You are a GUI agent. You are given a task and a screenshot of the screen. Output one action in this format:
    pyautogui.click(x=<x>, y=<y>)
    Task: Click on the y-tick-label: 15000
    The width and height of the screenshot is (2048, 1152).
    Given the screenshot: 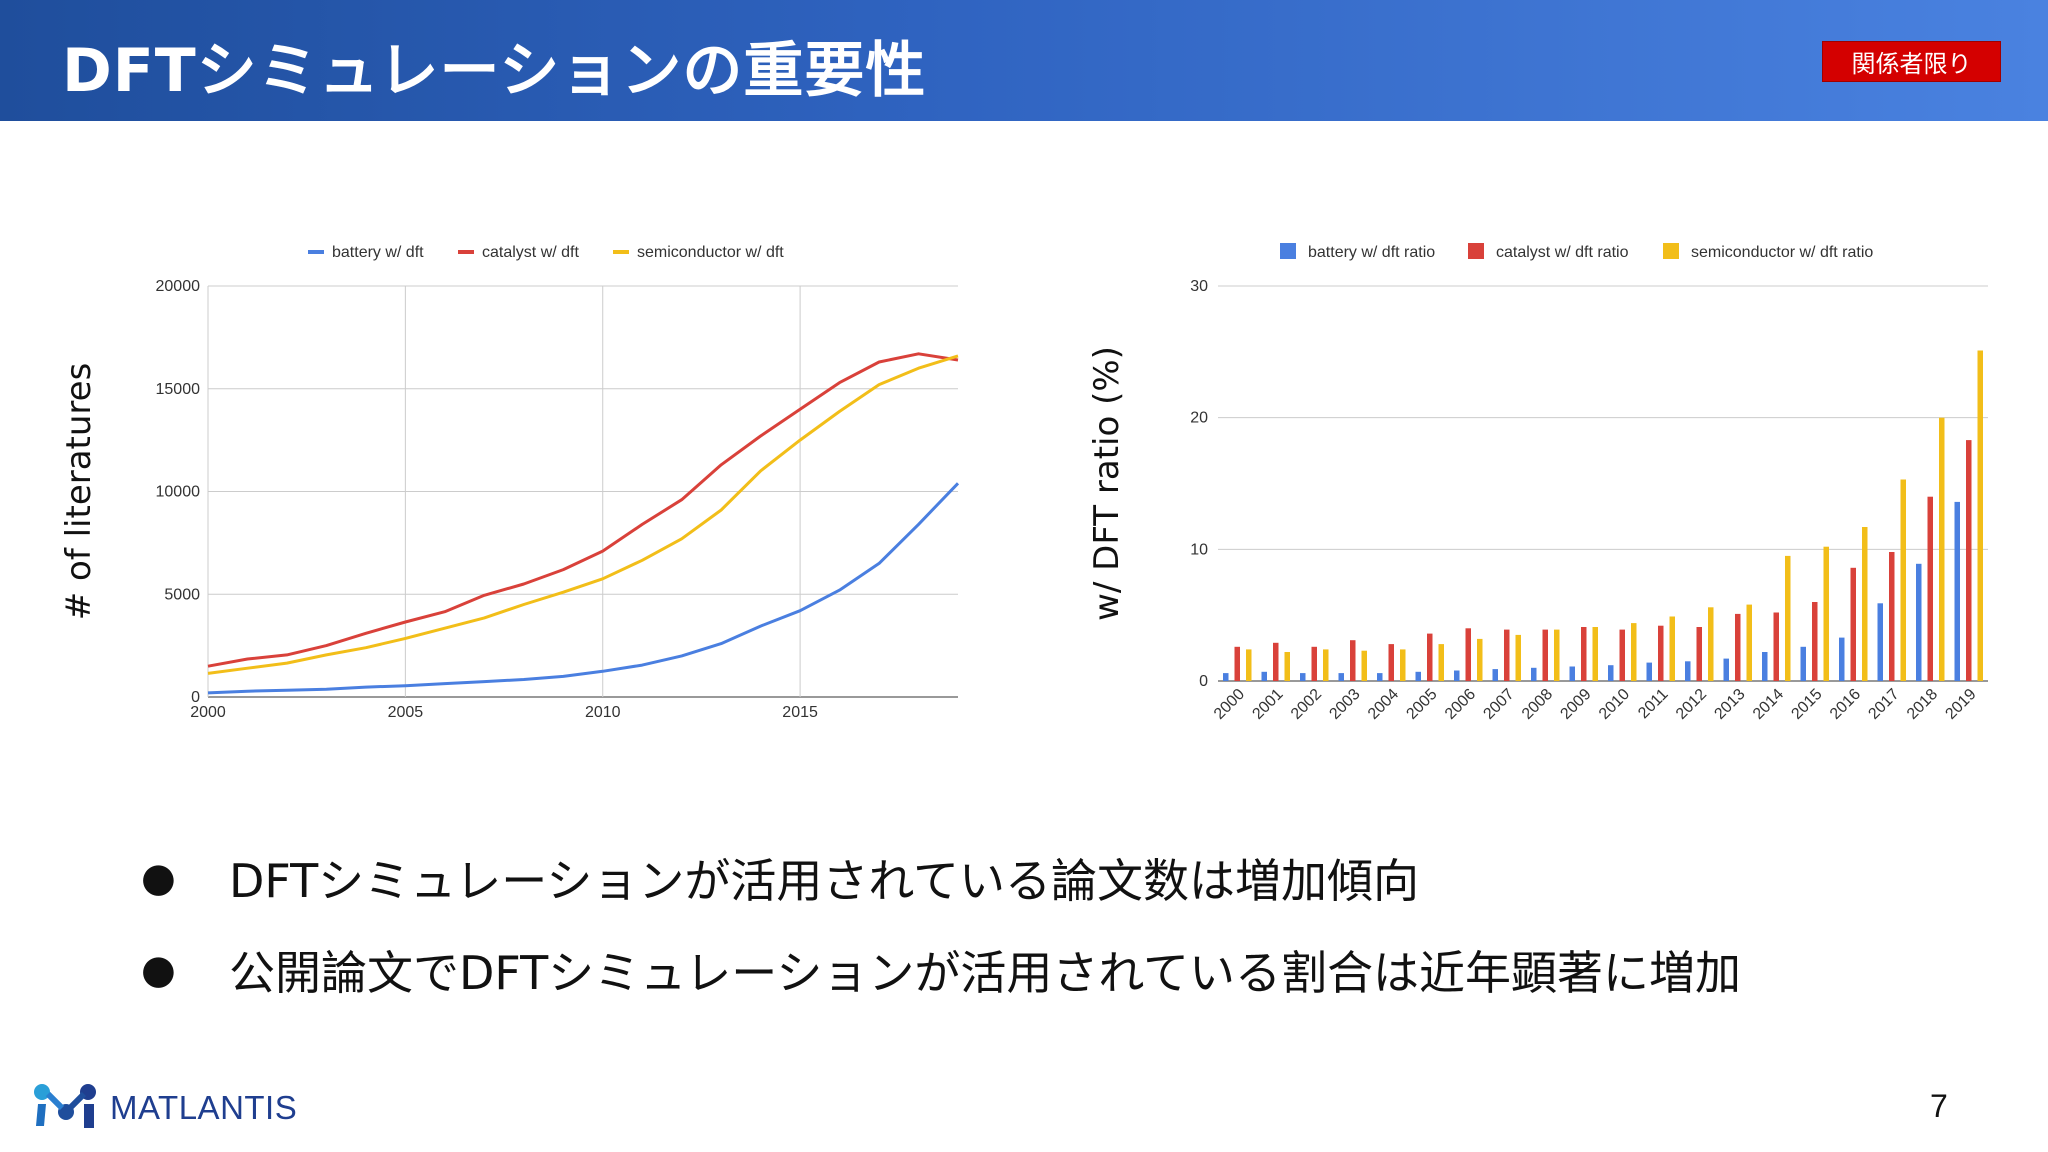 What is the action you would take?
    pyautogui.click(x=178, y=389)
    